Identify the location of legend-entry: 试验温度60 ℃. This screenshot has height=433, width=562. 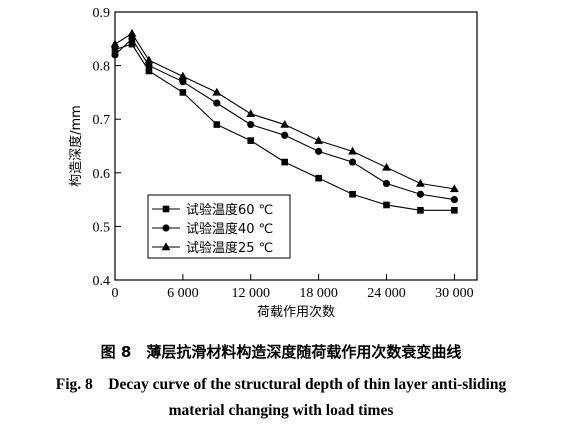
(212, 210).